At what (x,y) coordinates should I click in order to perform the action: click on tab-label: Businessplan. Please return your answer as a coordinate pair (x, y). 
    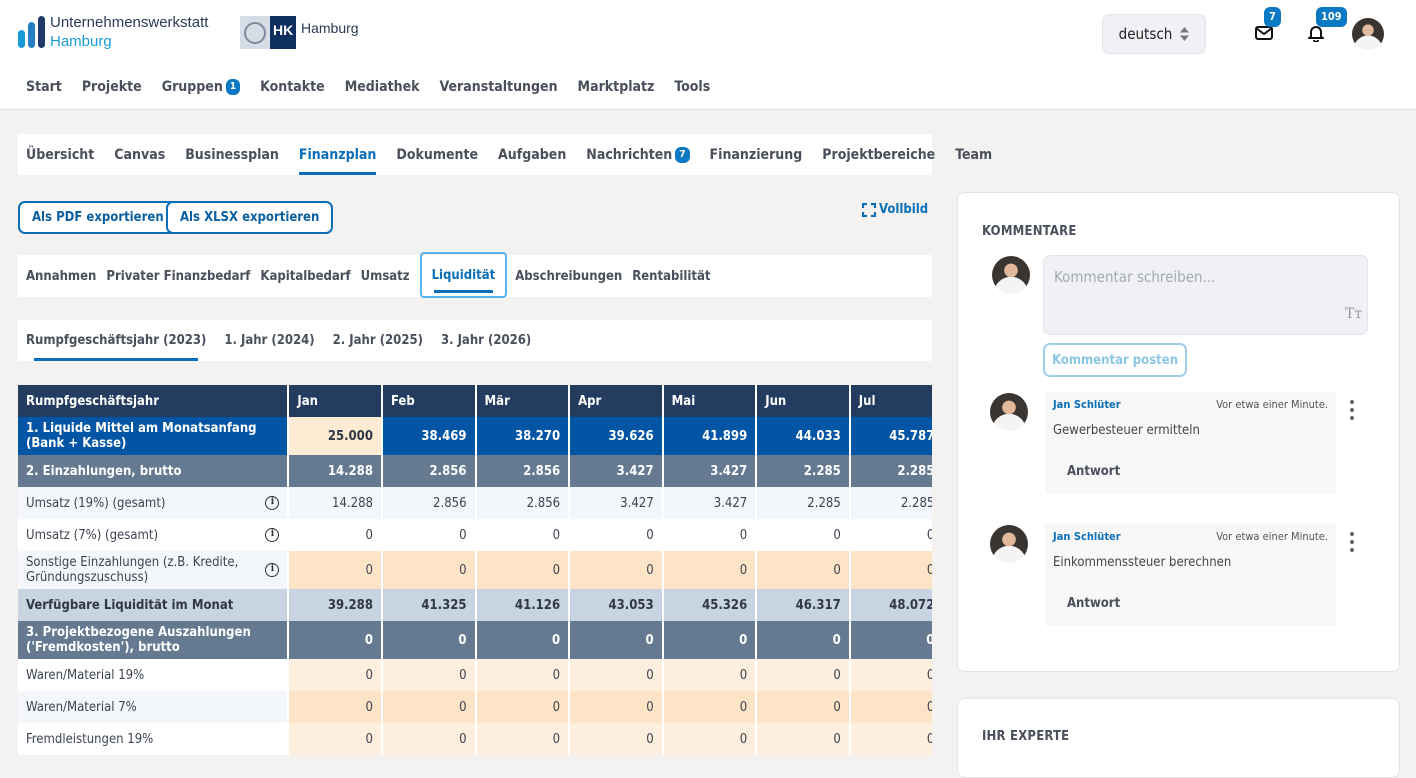
    Looking at the image, I should click on (232, 154).